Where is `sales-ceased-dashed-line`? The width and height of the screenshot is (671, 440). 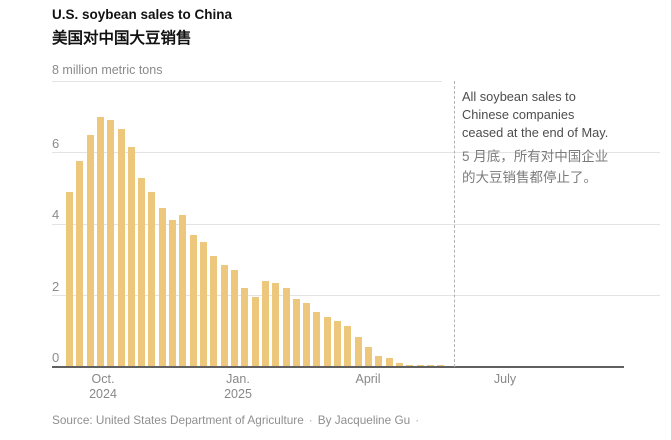 sales-ceased-dashed-line is located at coordinates (454, 224).